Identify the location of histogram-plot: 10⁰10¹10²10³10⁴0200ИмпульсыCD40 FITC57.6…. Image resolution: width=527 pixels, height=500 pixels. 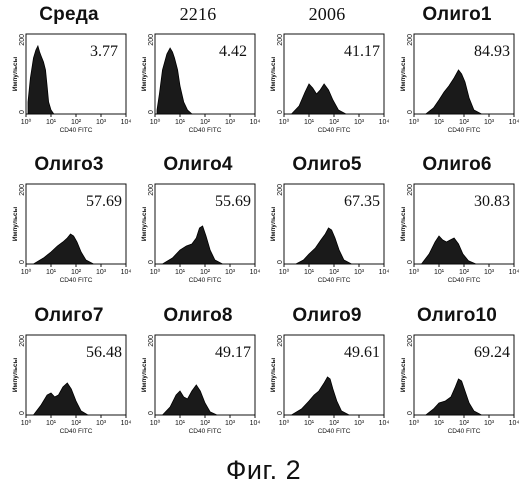
(69, 233).